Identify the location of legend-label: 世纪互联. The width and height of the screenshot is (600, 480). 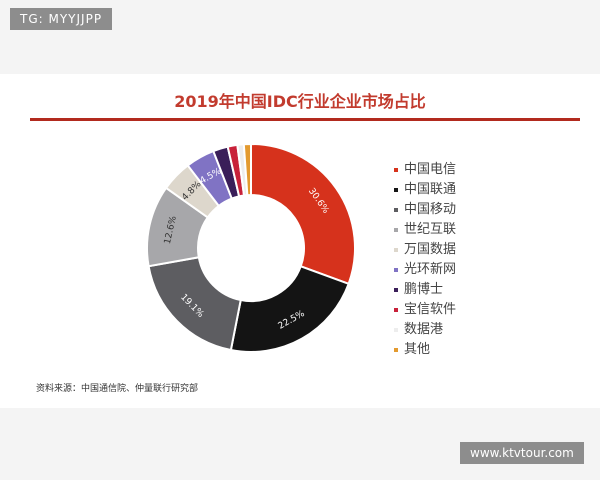
(430, 229).